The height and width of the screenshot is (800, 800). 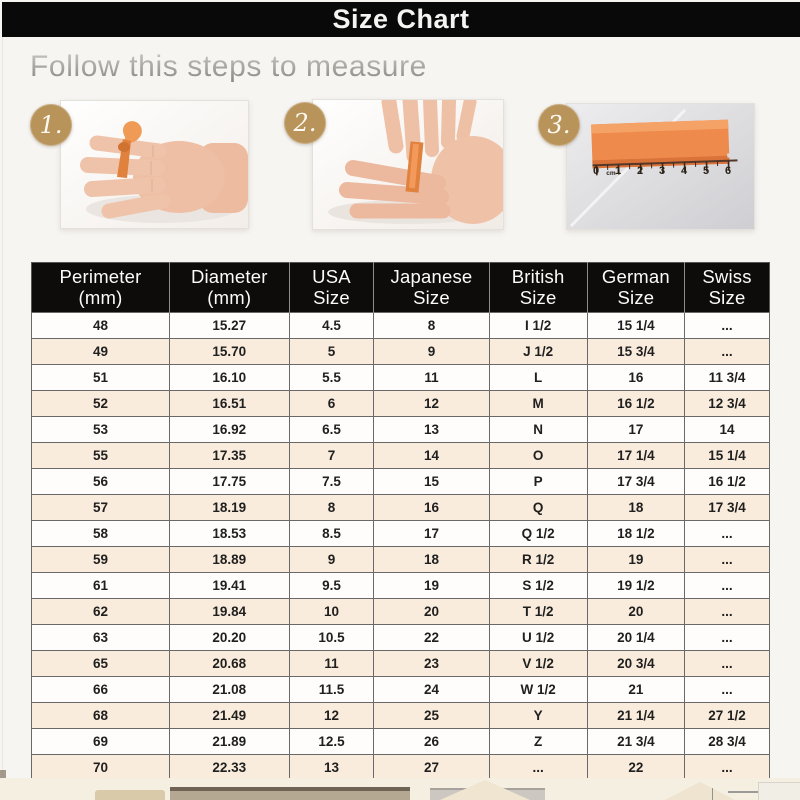 What do you see at coordinates (229, 429) in the screenshot?
I see `table-cell: 16.92` at bounding box center [229, 429].